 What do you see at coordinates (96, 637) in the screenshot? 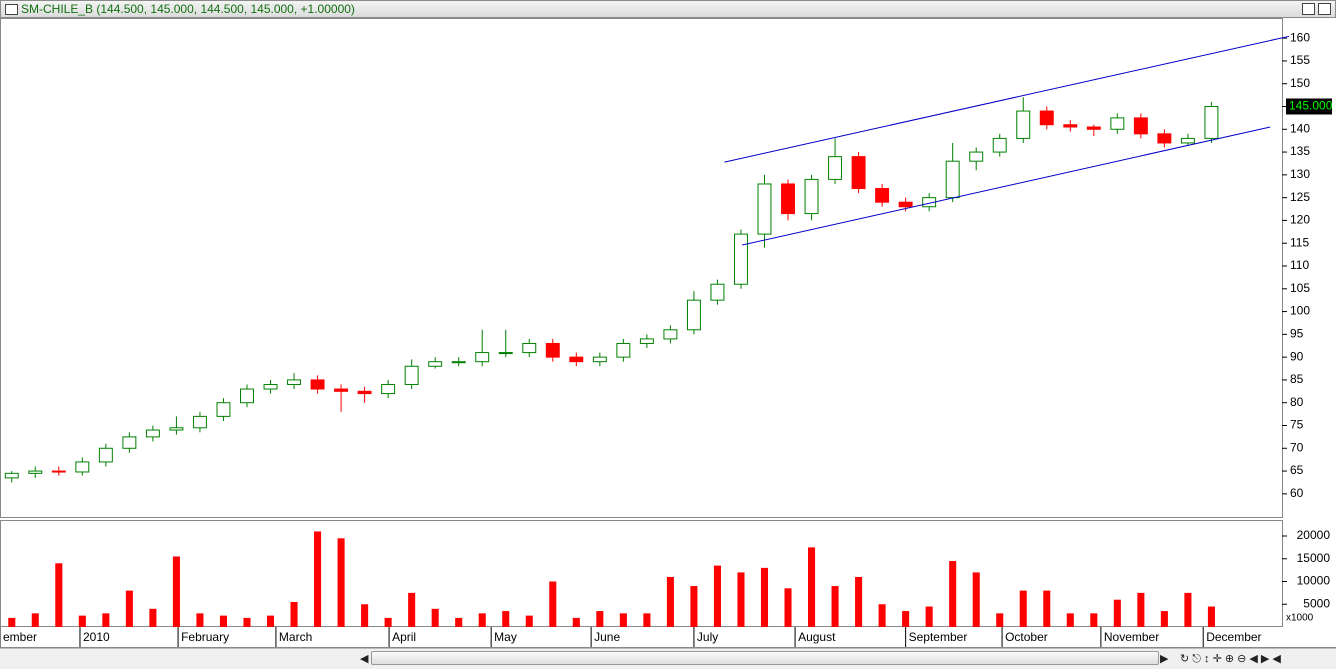
I see `x-tick-label: 2010` at bounding box center [96, 637].